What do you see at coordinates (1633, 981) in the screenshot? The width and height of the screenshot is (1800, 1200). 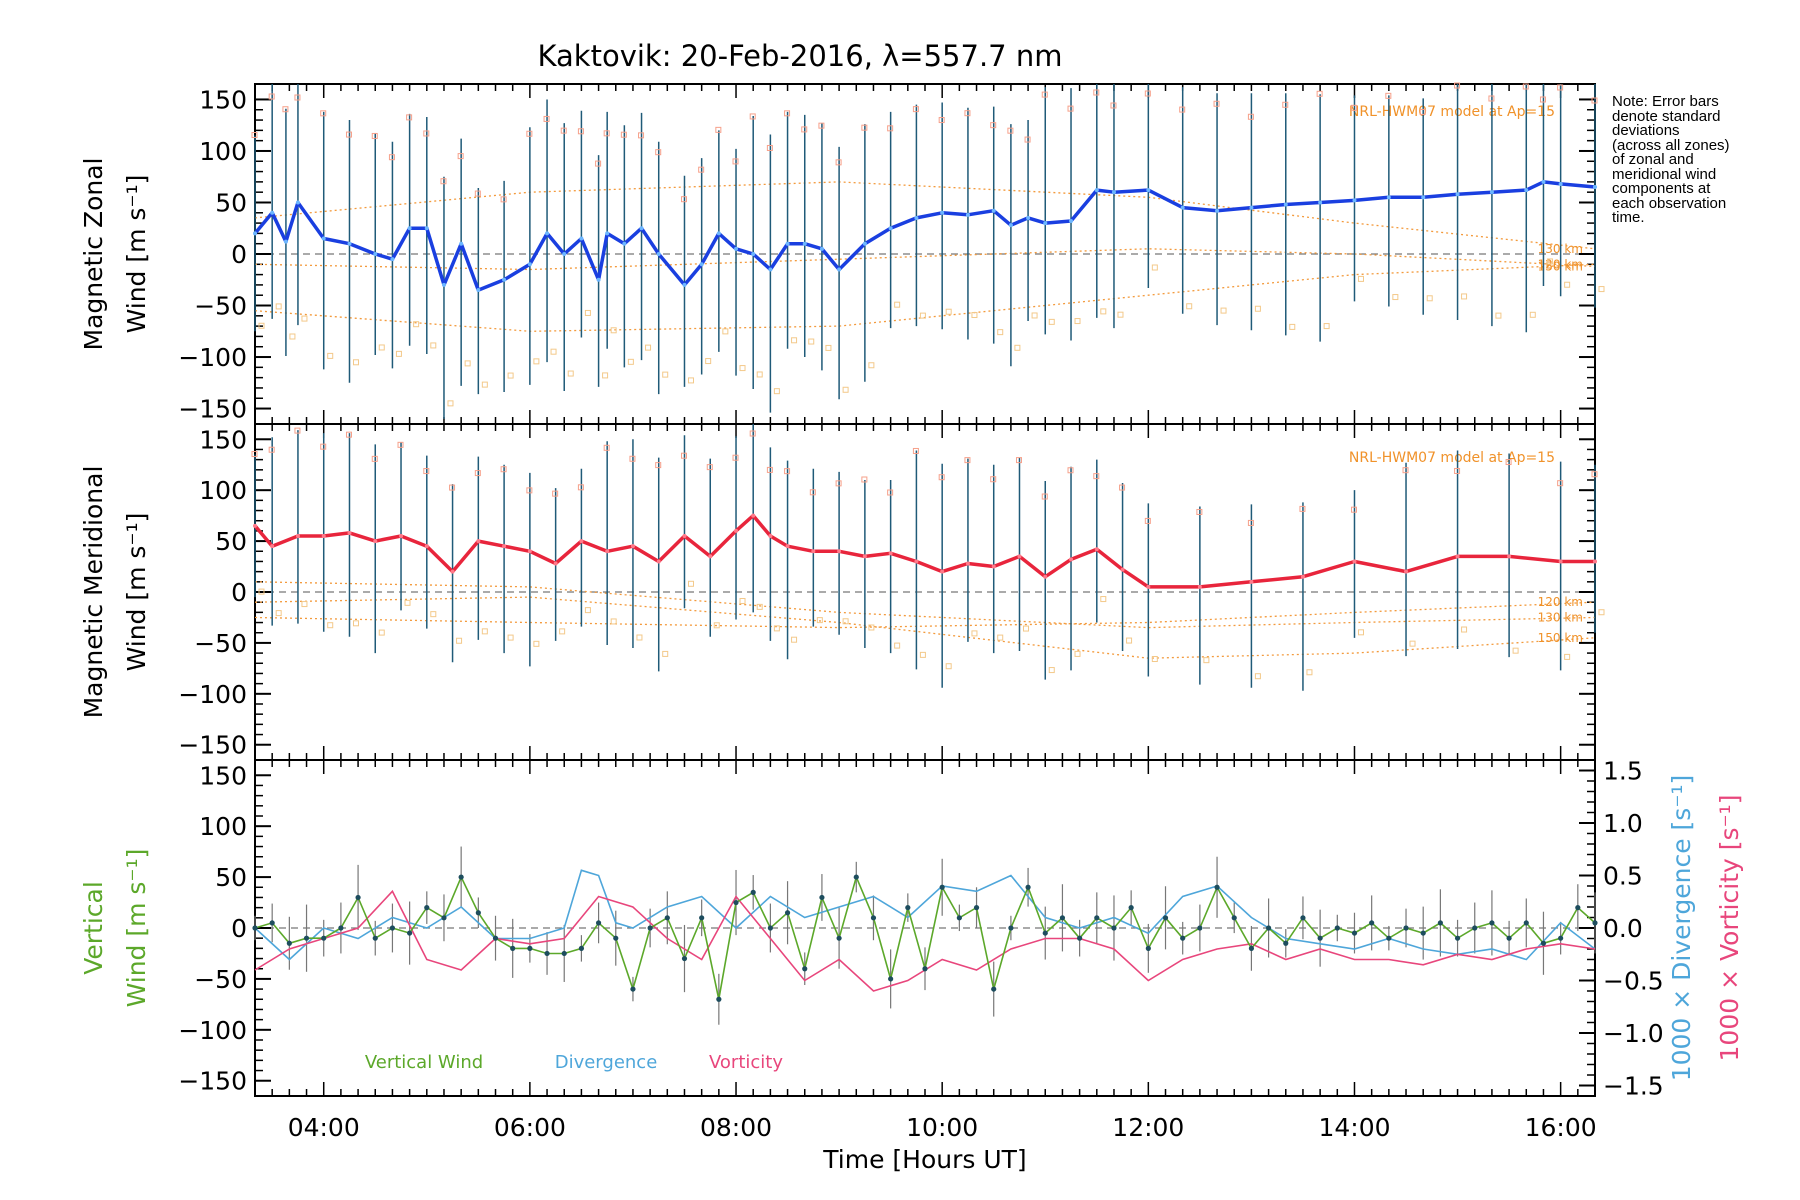 I see `ytick-right-label: −0.5` at bounding box center [1633, 981].